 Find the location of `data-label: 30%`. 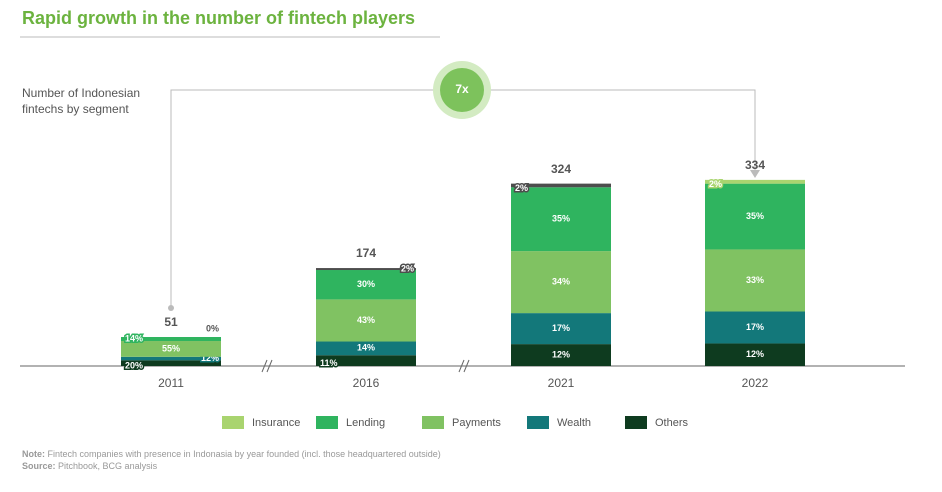

data-label: 30% is located at coordinates (366, 284).